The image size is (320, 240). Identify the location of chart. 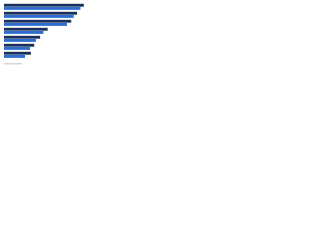
(44, 34).